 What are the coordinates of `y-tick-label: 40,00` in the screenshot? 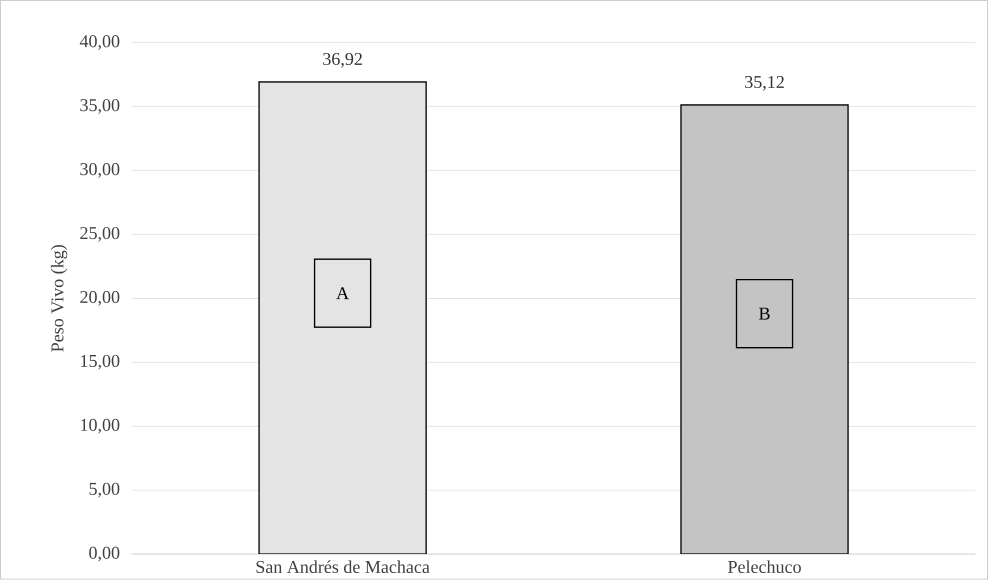 It's located at (100, 42).